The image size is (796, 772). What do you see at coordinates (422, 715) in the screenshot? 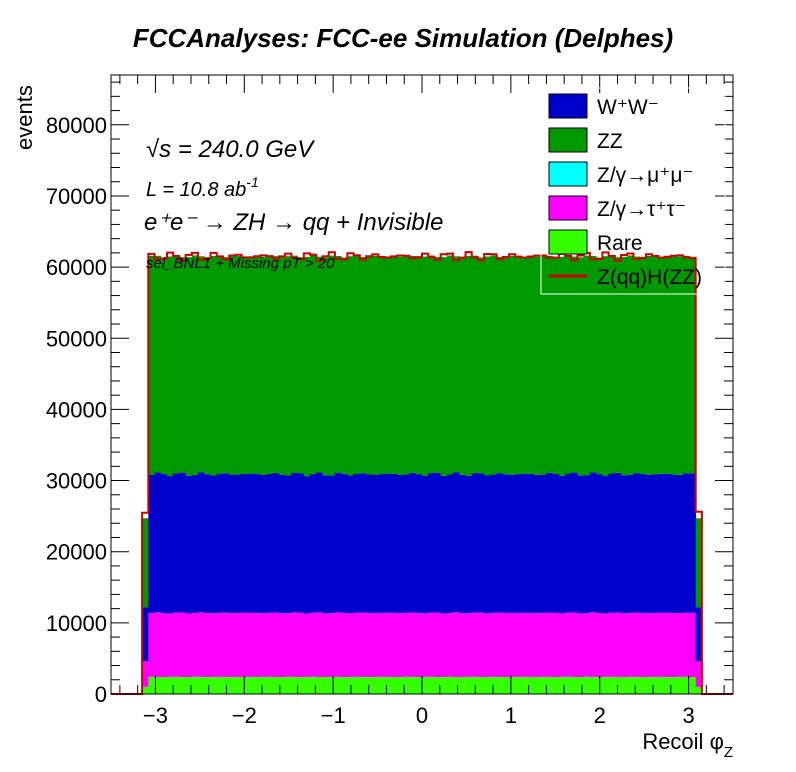
I see `x-tick-label: 0` at bounding box center [422, 715].